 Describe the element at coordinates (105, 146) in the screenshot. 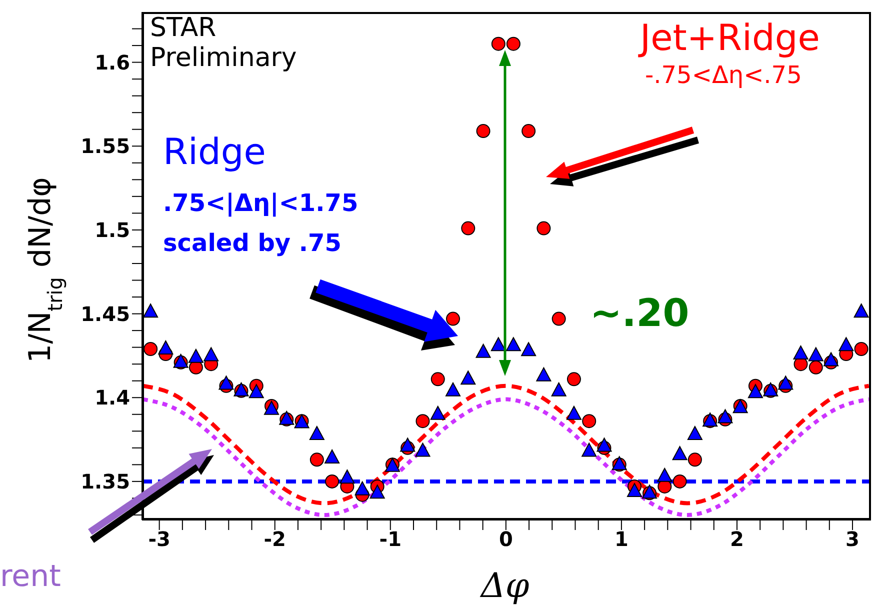

I see `y-tick-label: 1.55` at that location.